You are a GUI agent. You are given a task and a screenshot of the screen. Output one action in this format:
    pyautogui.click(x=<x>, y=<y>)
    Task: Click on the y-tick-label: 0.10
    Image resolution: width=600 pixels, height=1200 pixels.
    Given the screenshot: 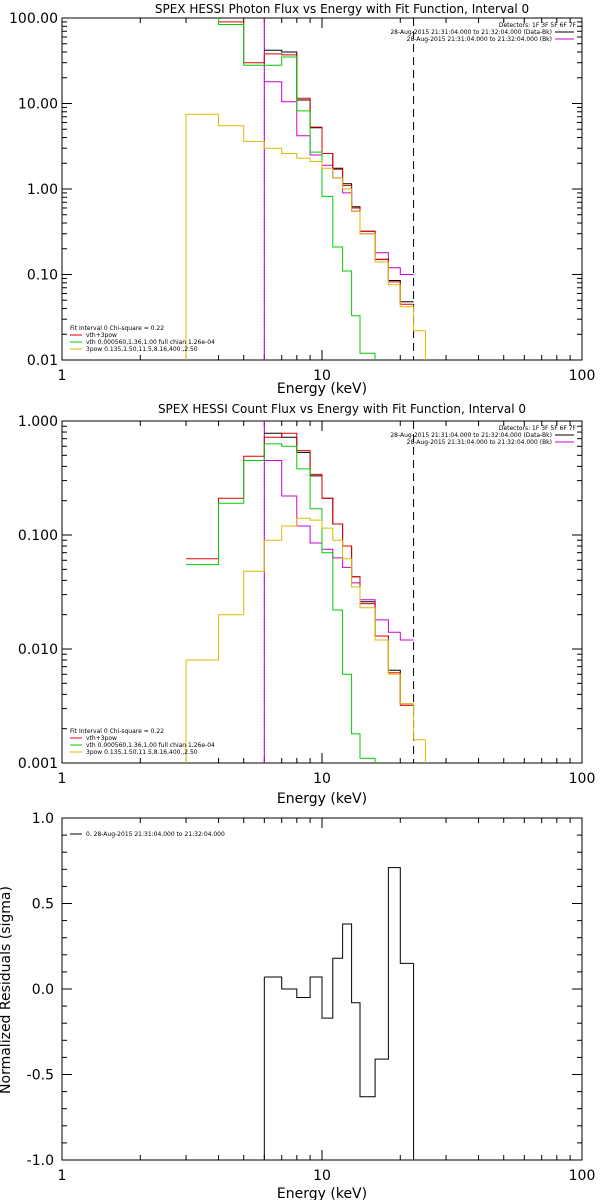 What is the action you would take?
    pyautogui.click(x=42, y=276)
    